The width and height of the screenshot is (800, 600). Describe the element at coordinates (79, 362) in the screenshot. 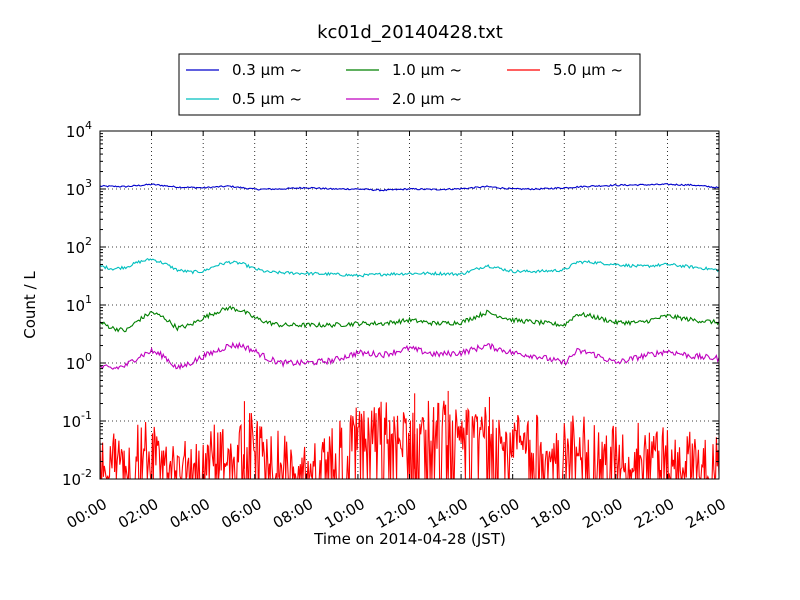

I see `y-tick-label: 10⁰` at that location.